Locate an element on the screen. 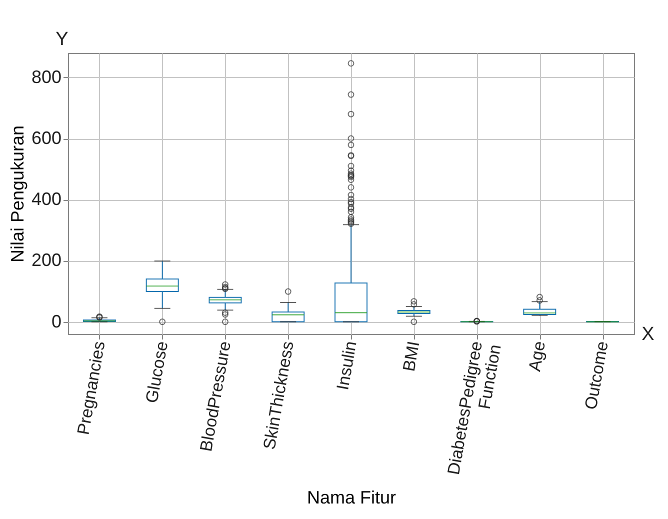 This screenshot has width=668, height=519. text: Y is located at coordinates (62, 39).